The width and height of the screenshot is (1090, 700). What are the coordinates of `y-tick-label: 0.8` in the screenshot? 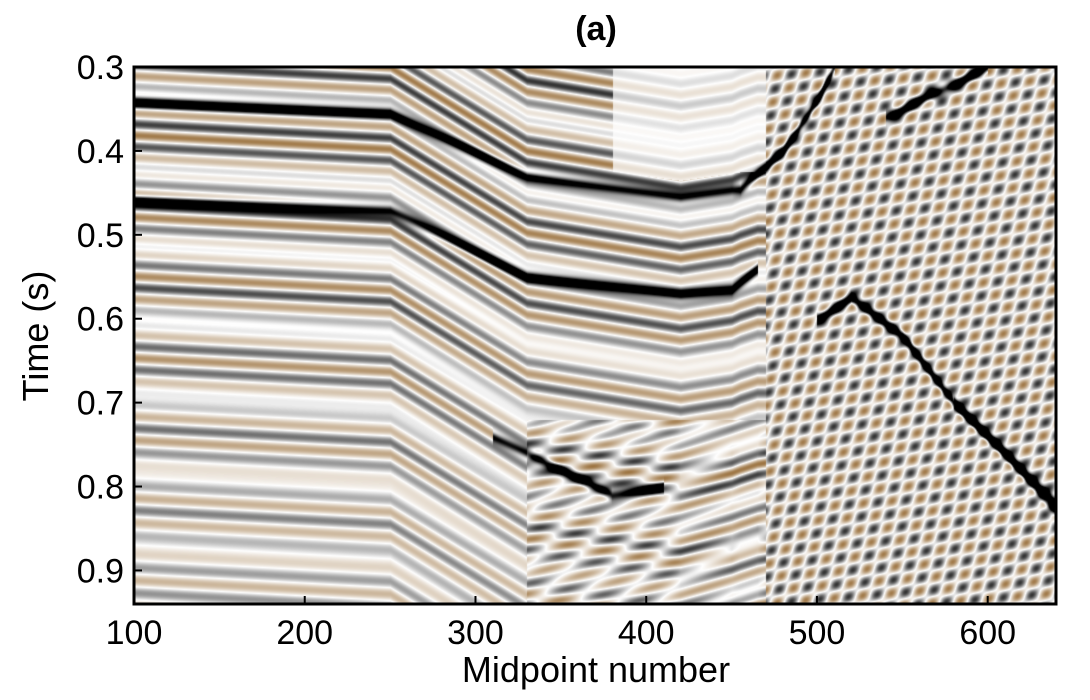 It's located at (100, 488).